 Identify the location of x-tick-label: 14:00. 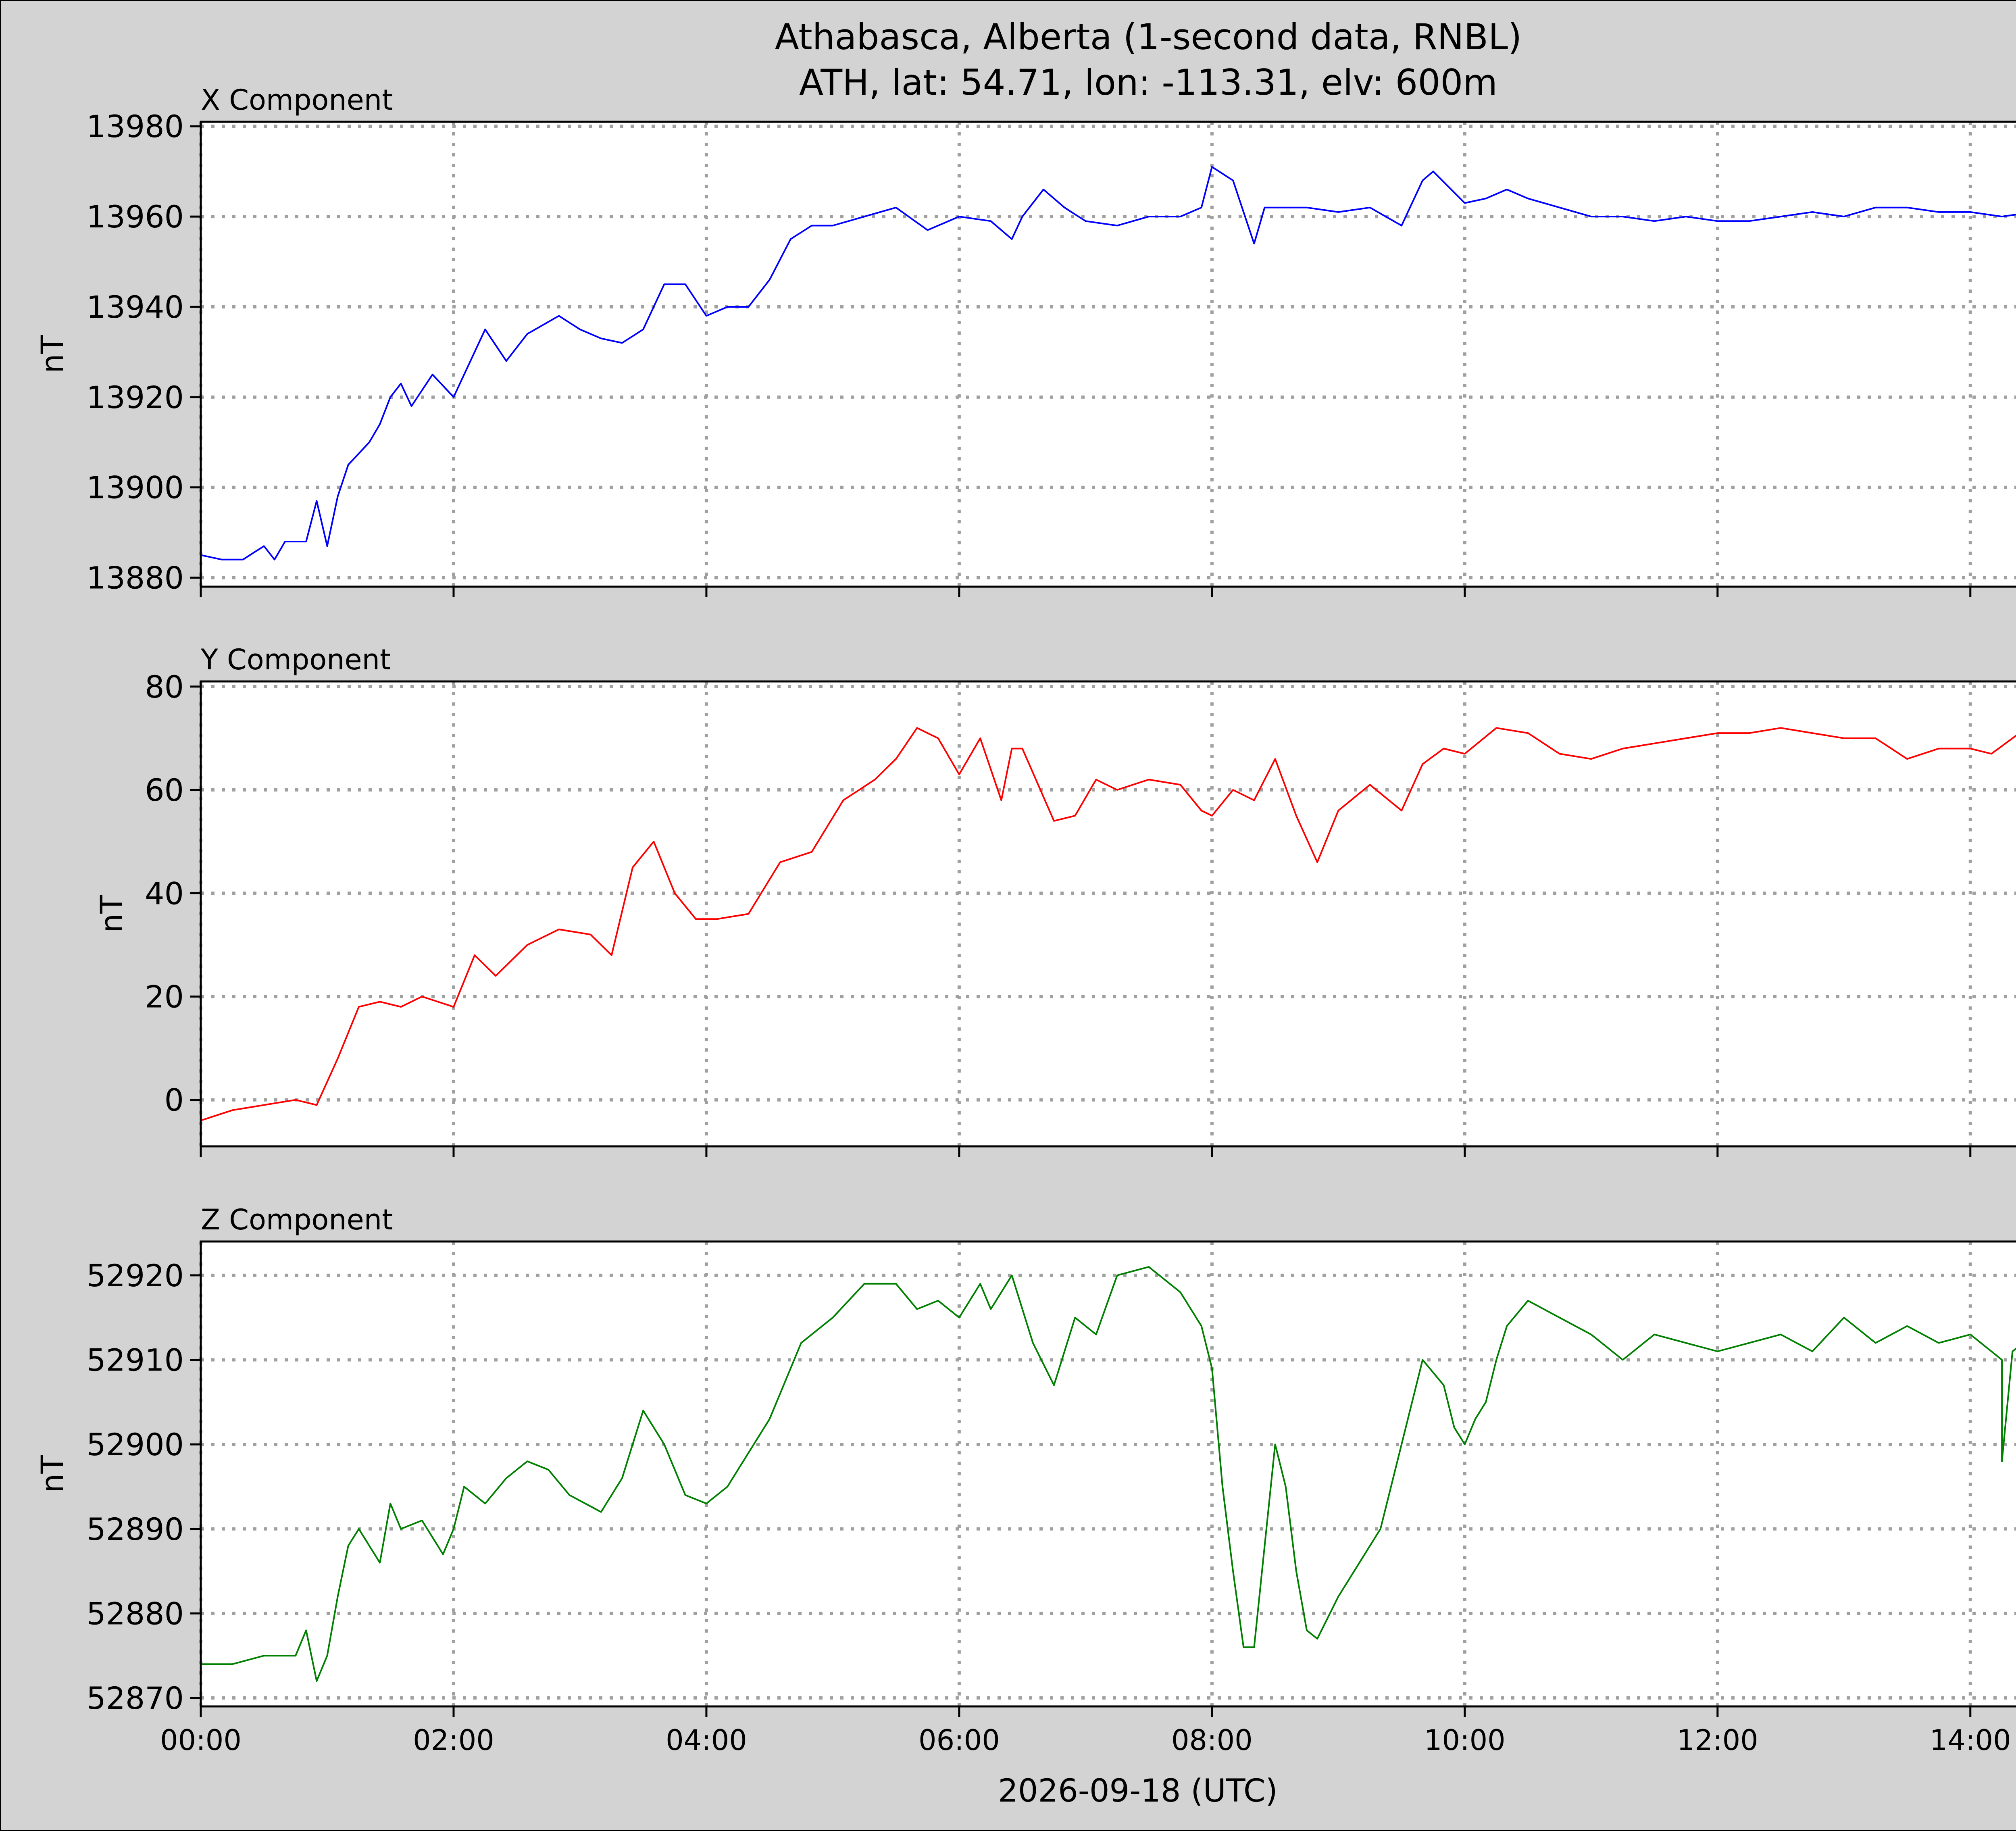
(1971, 1740).